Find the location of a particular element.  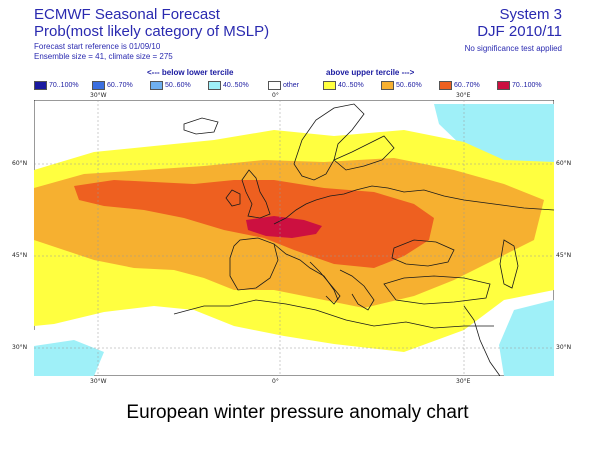

forecast-start-text: Forecast start reference is 01/09/10 is located at coordinates (97, 46).